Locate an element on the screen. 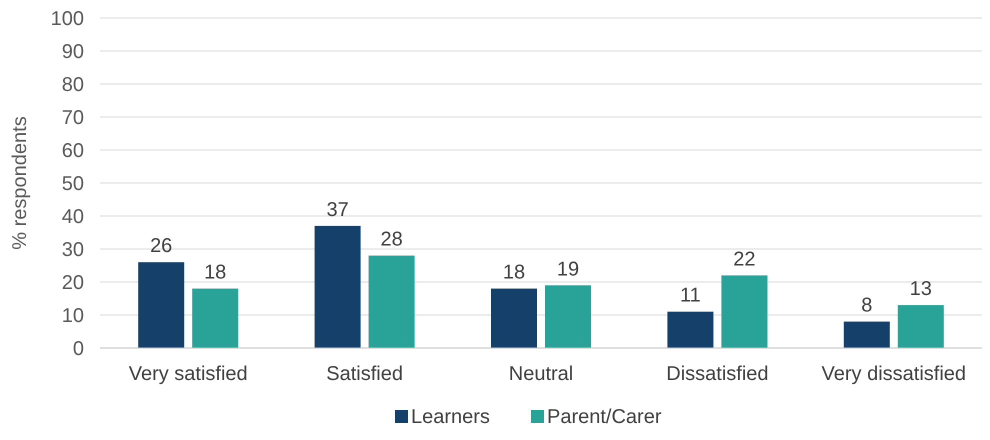 The height and width of the screenshot is (440, 990). x-tick-label: Very satisfied is located at coordinates (188, 374).